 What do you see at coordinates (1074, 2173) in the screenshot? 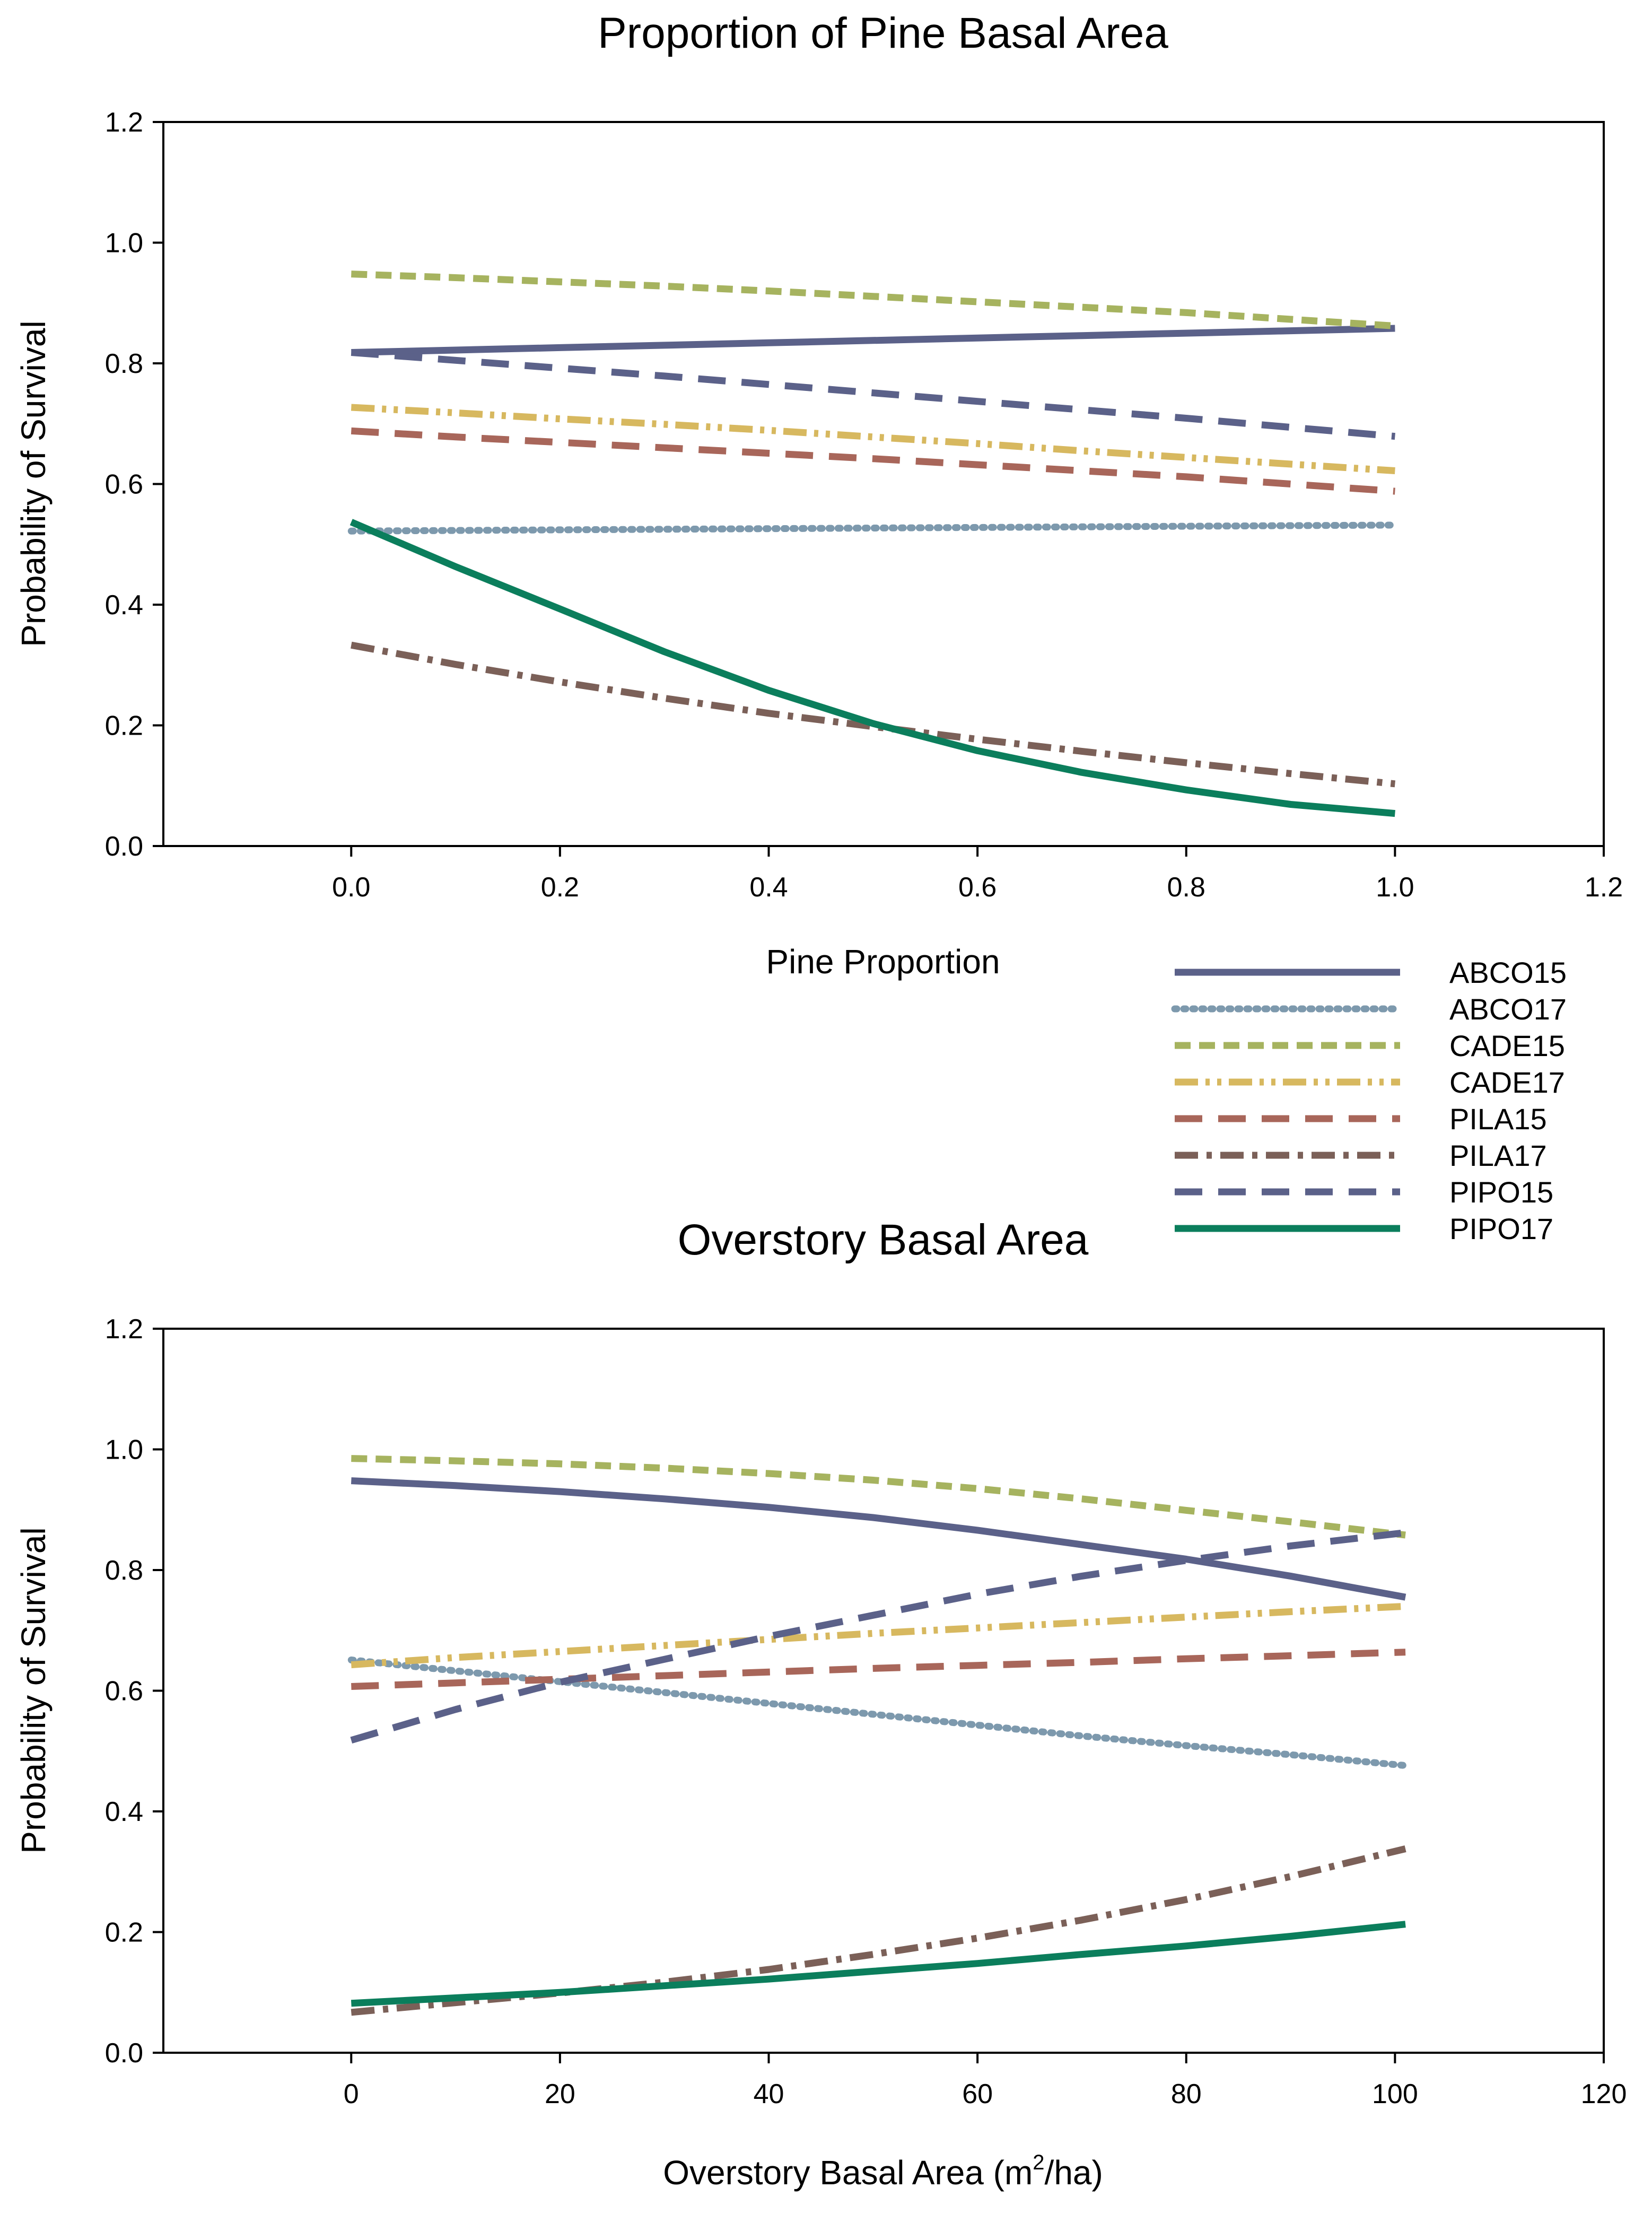
I see `x-axis-title-end: /ha)` at bounding box center [1074, 2173].